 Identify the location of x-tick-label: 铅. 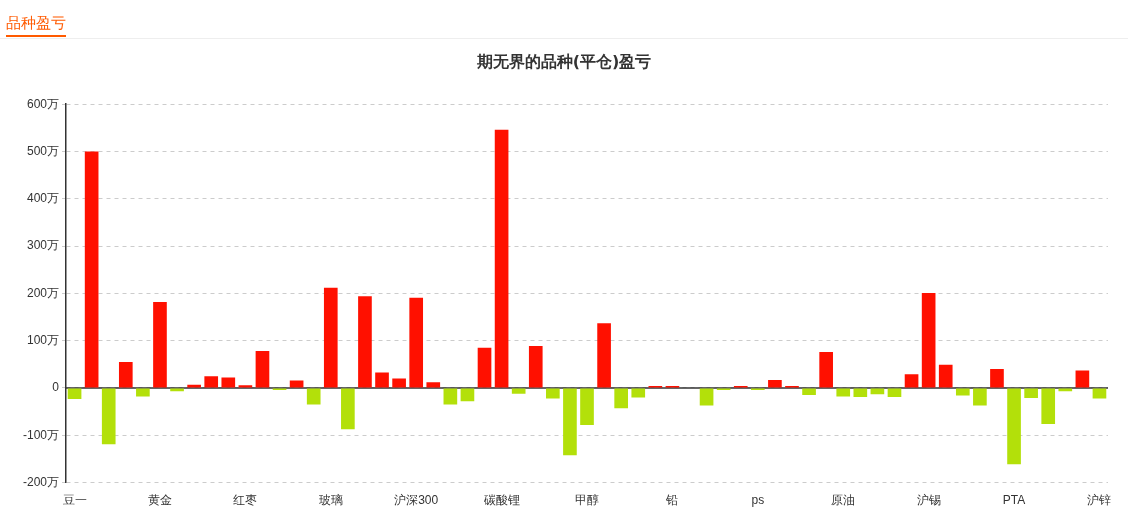
(672, 500).